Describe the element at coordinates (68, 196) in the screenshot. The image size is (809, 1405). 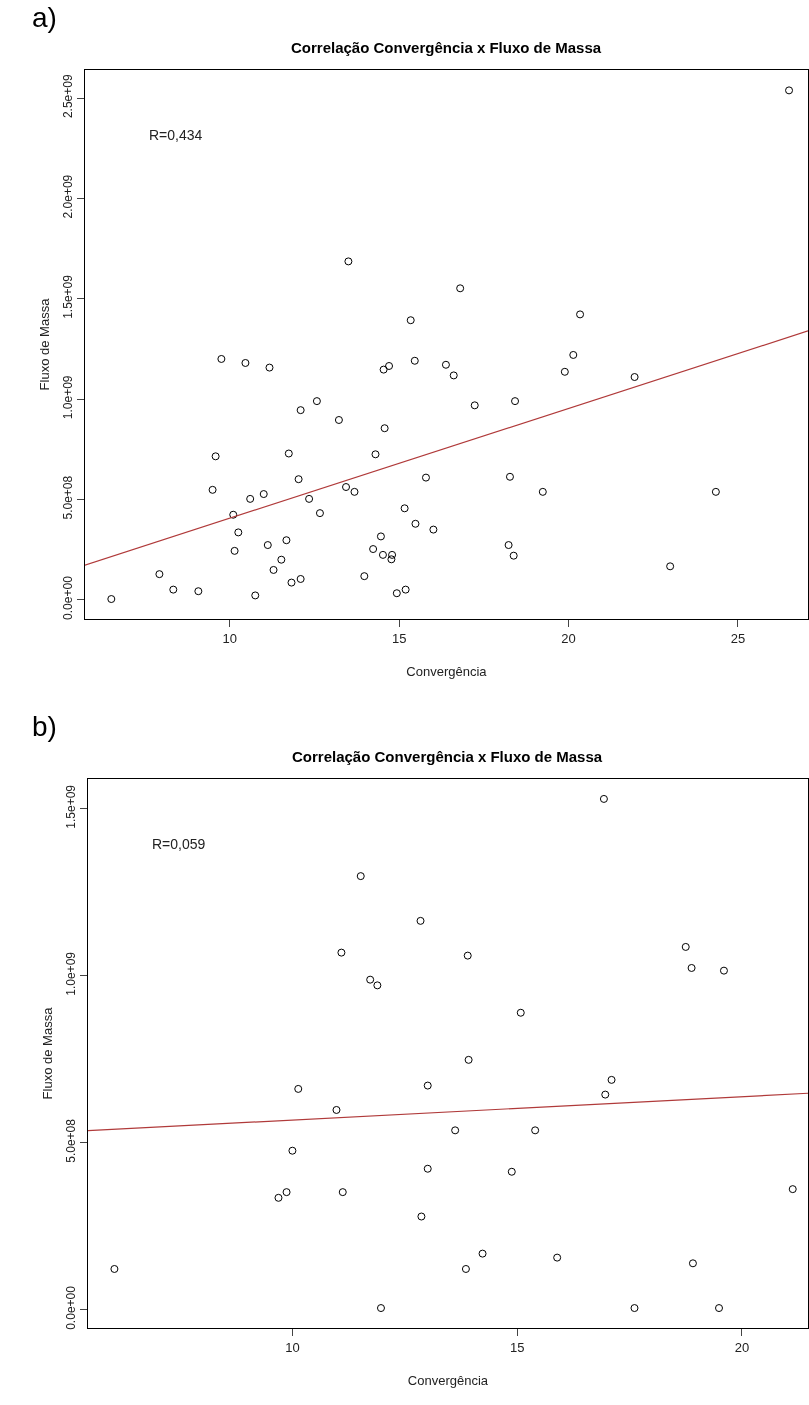
I see `y-tick-label: 2.0e+09` at that location.